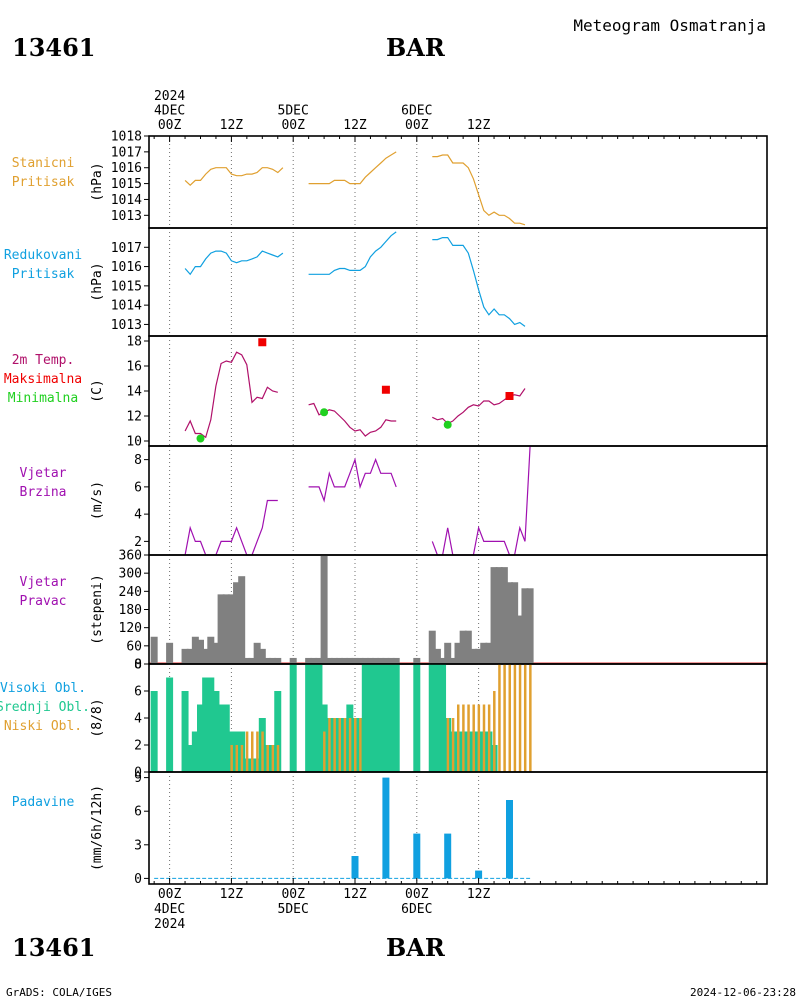 The height and width of the screenshot is (1000, 800). What do you see at coordinates (138, 460) in the screenshot?
I see `y-tick-label: 8` at bounding box center [138, 460].